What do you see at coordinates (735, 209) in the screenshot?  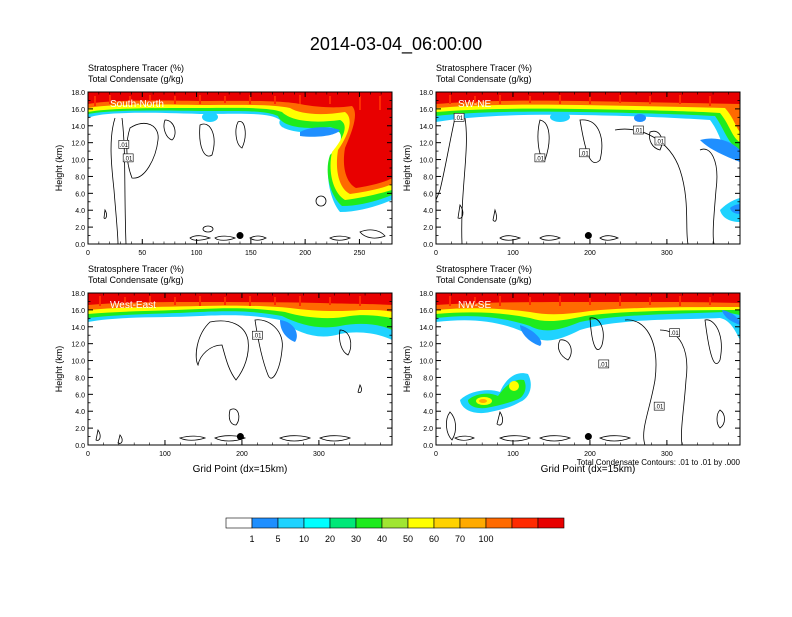 I see `tracer-low-green` at bounding box center [735, 209].